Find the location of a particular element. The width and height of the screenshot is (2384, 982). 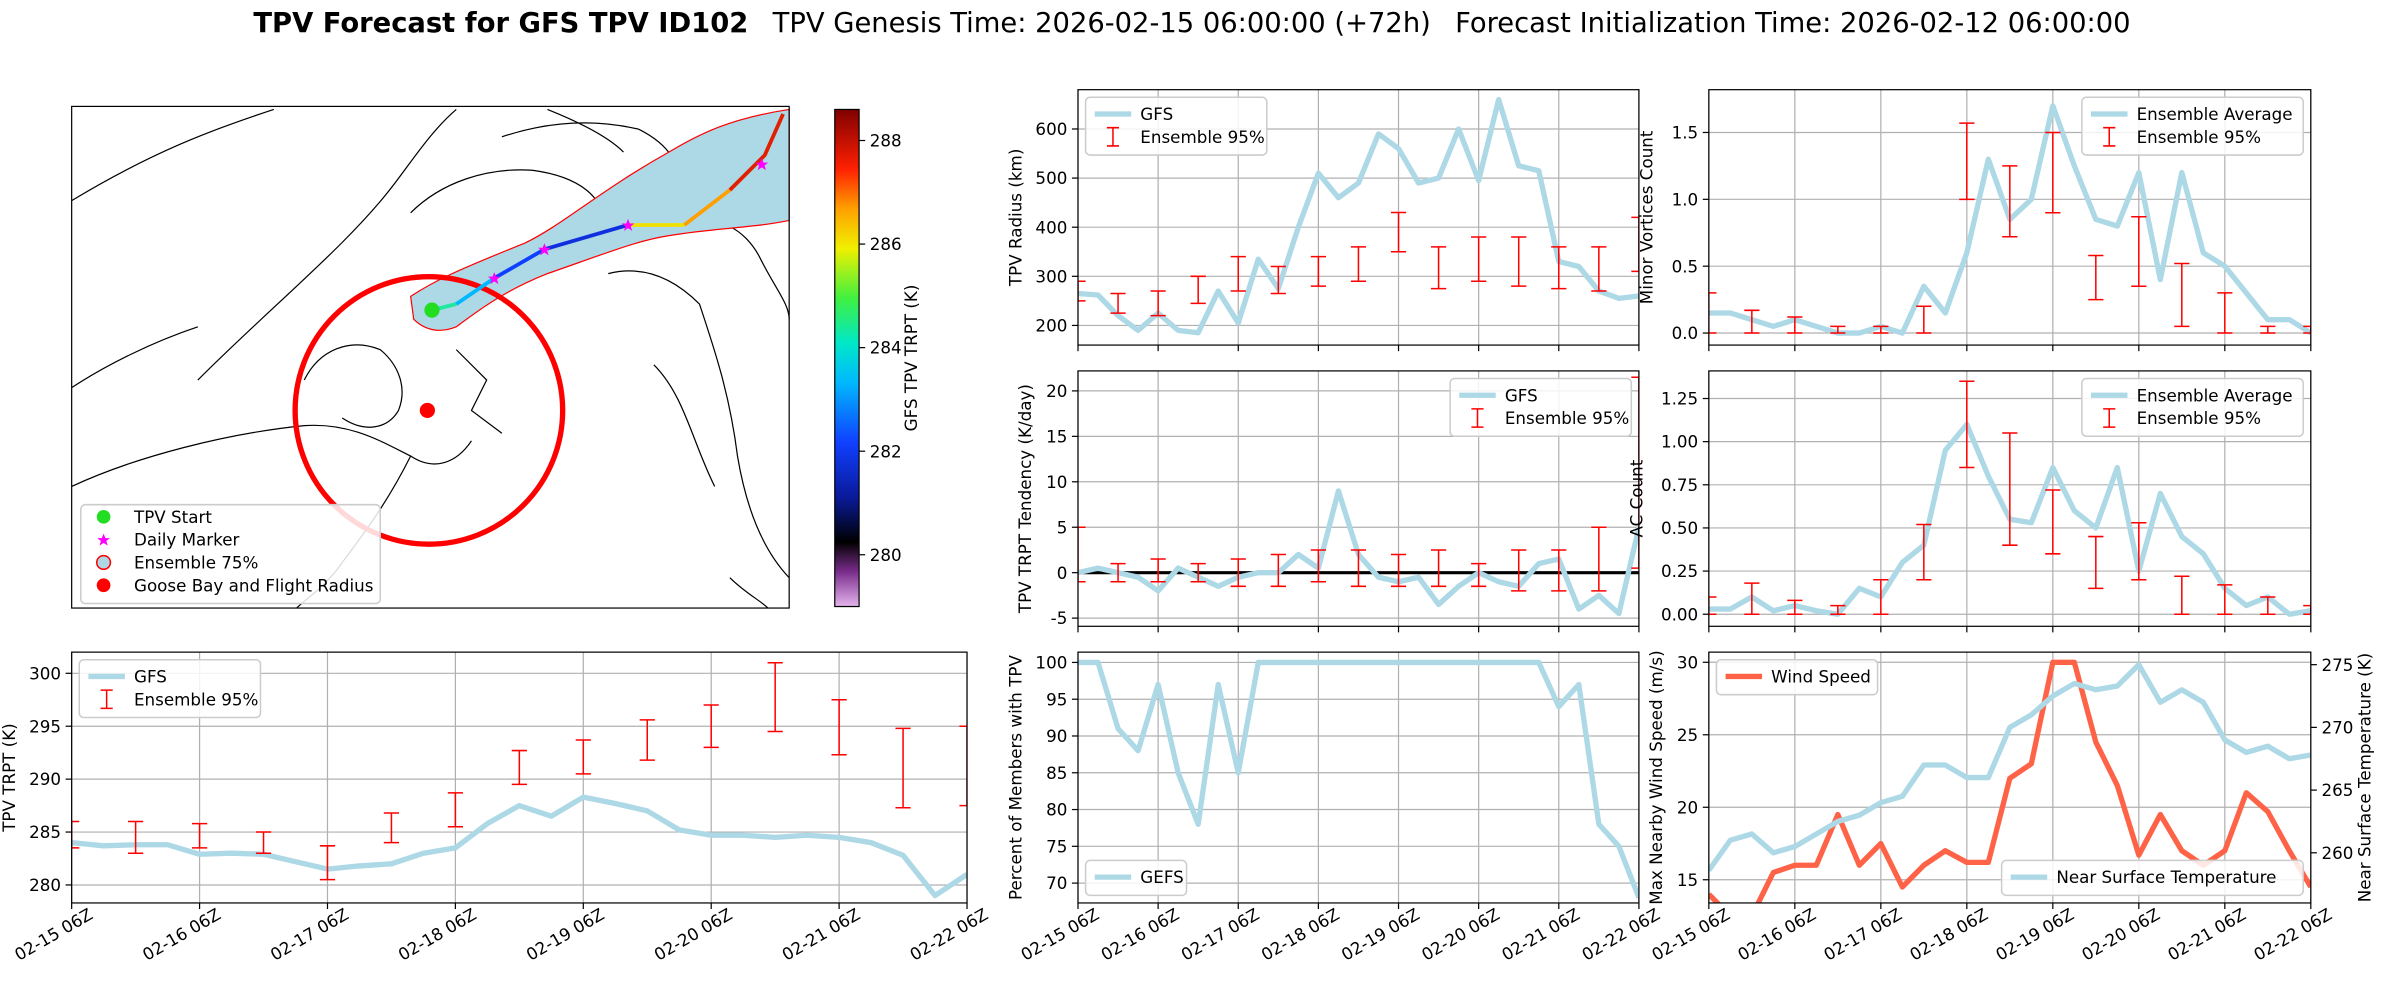

y-tick-label: 90 is located at coordinates (1056, 736).